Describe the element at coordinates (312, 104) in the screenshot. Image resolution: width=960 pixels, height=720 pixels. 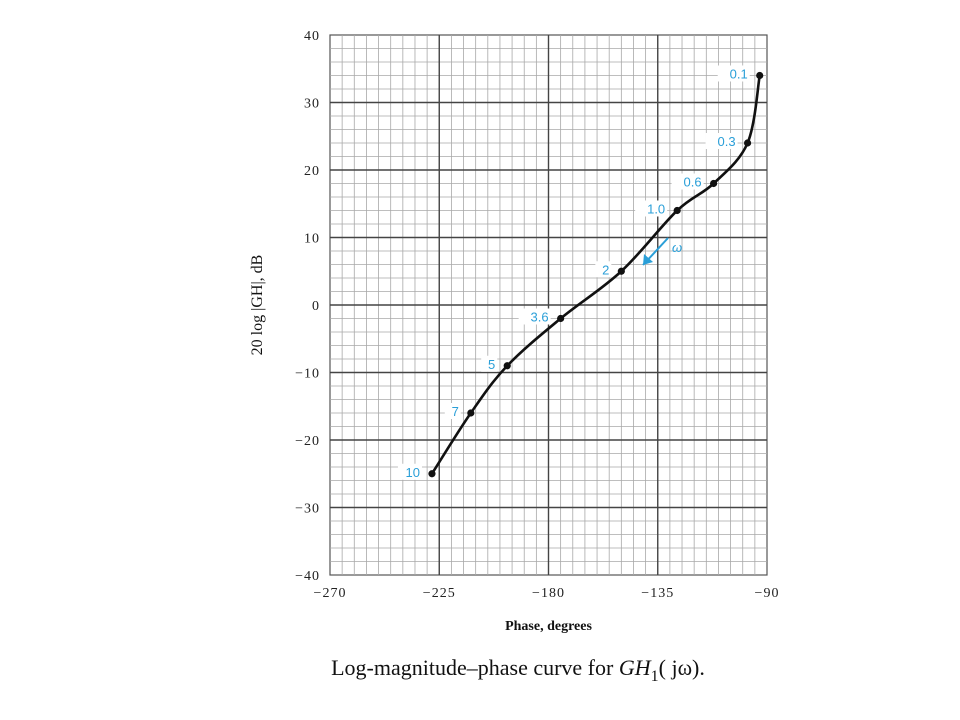
I see `y-tick-label: 30` at that location.